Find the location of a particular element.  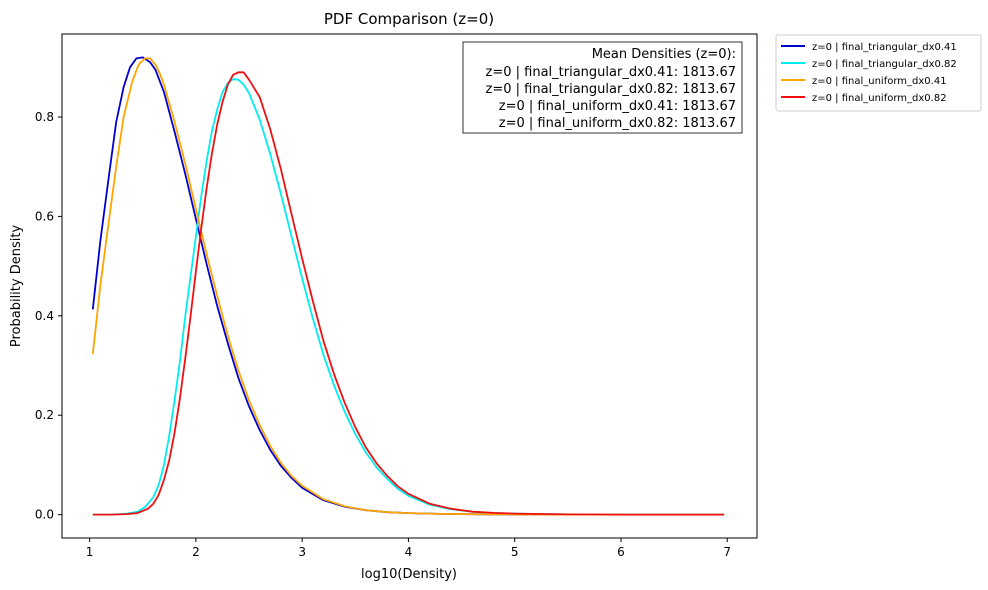

y-tick-label: 0.0 is located at coordinates (44, 515).